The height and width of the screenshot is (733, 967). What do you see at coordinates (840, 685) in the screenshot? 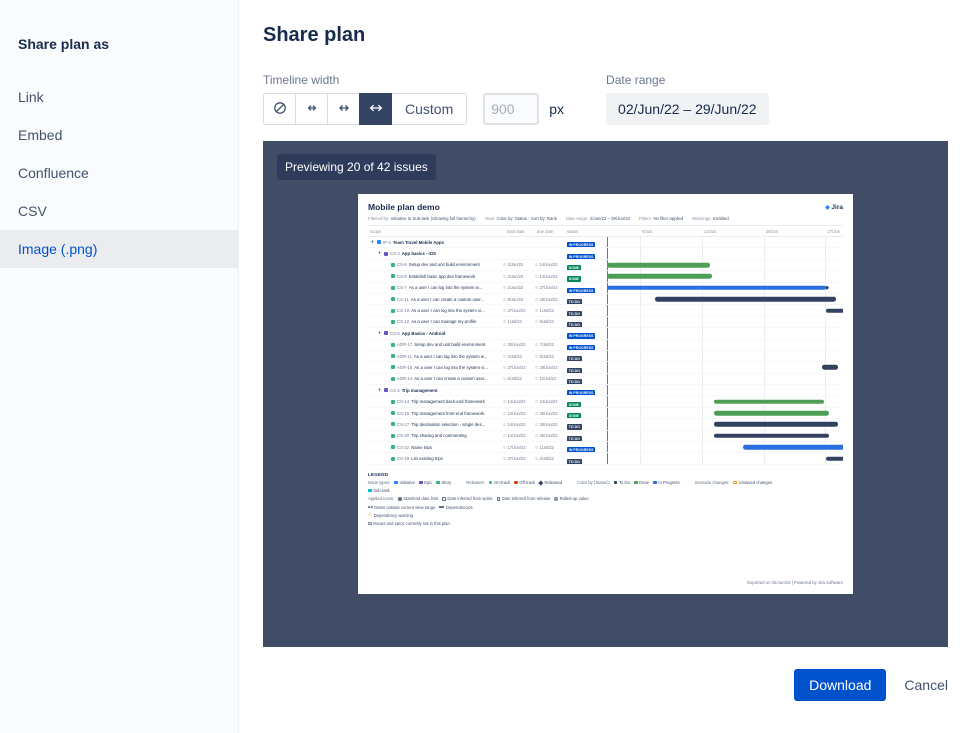
I see `download-button: Download` at bounding box center [840, 685].